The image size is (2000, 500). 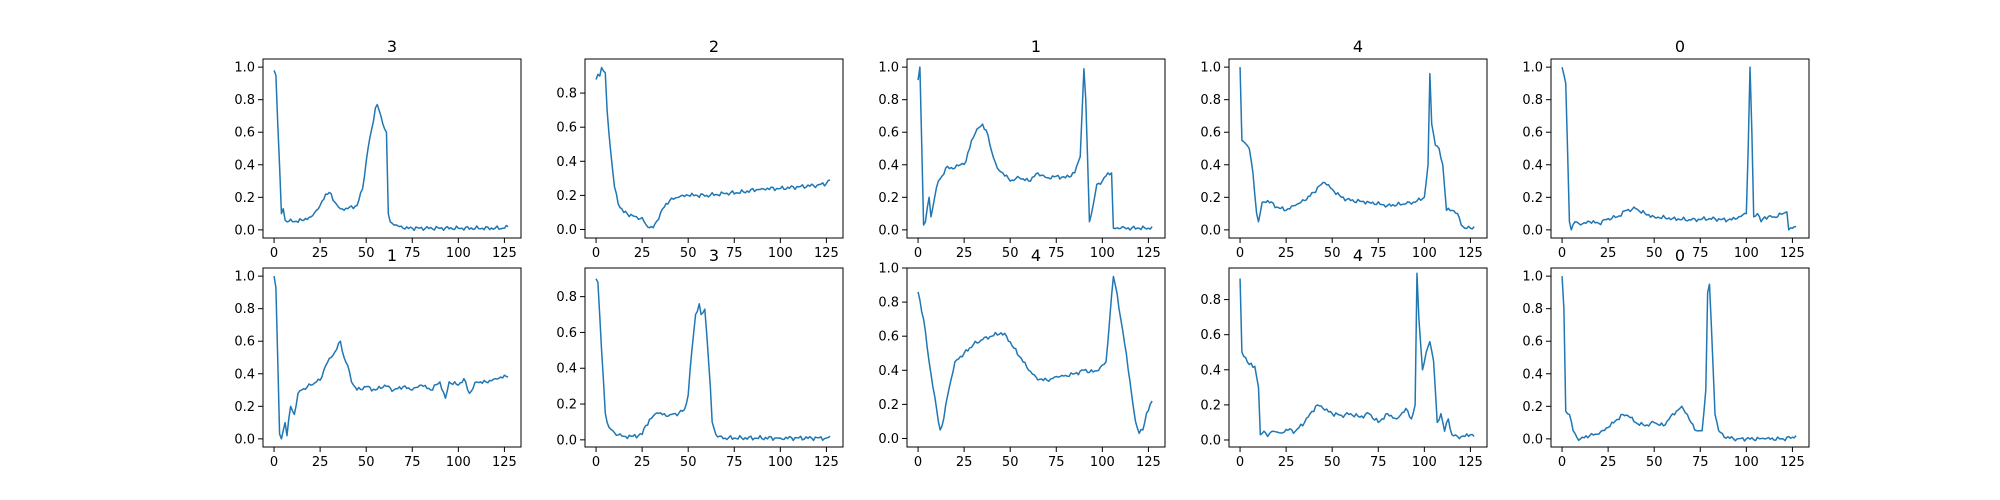 I want to click on subplot-1: 3 0 25 50 75 100 125 0.0 0.2 0.4 0.6 0.8 1.0, so click(x=378, y=149).